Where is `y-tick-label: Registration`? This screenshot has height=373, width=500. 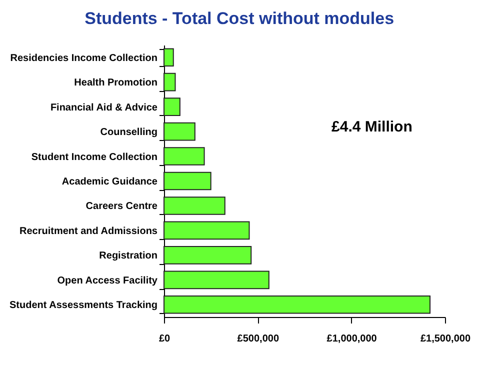 y-tick-label: Registration is located at coordinates (128, 256).